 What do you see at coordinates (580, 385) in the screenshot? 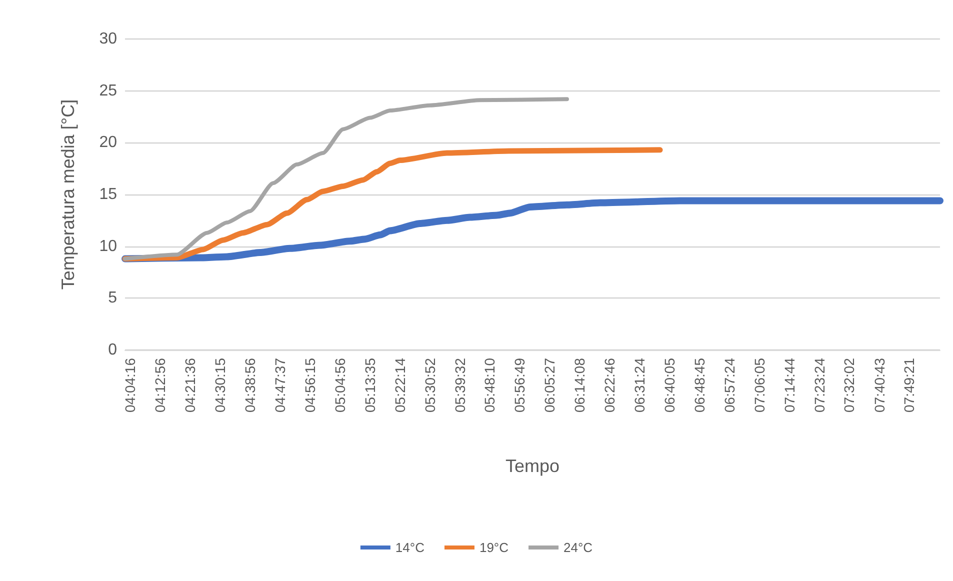
I see `x-tick-label: 06:14:08` at bounding box center [580, 385].